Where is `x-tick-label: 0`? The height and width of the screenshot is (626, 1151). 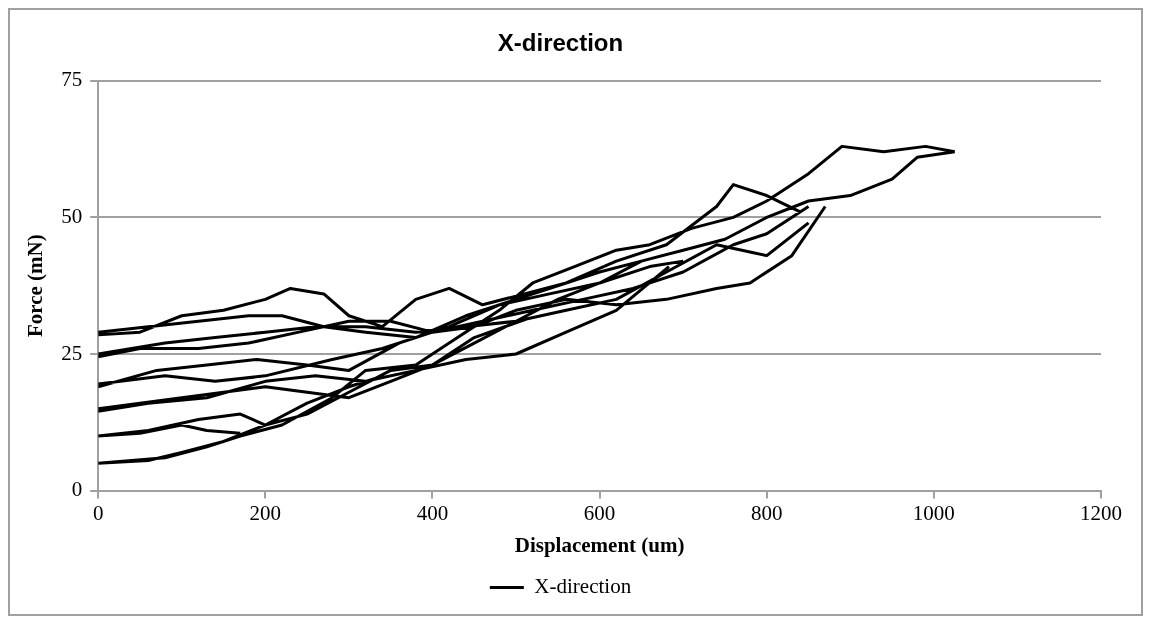 x-tick-label: 0 is located at coordinates (98, 512).